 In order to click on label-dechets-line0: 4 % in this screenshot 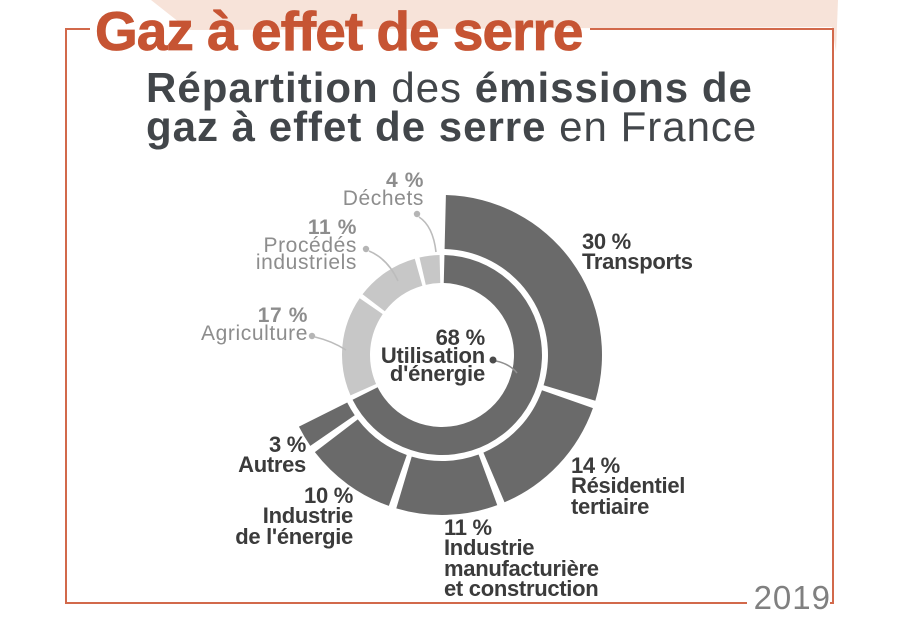, I will do `click(405, 181)`.